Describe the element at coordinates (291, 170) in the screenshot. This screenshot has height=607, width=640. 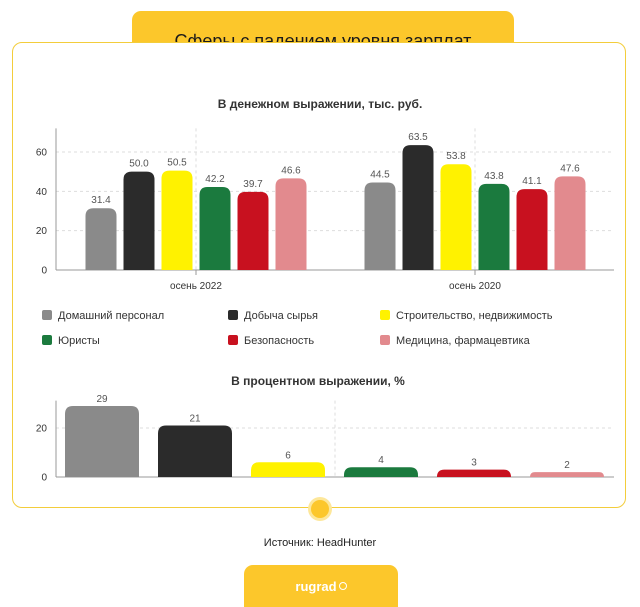
I see `chart-1-data-label: 46.6` at that location.